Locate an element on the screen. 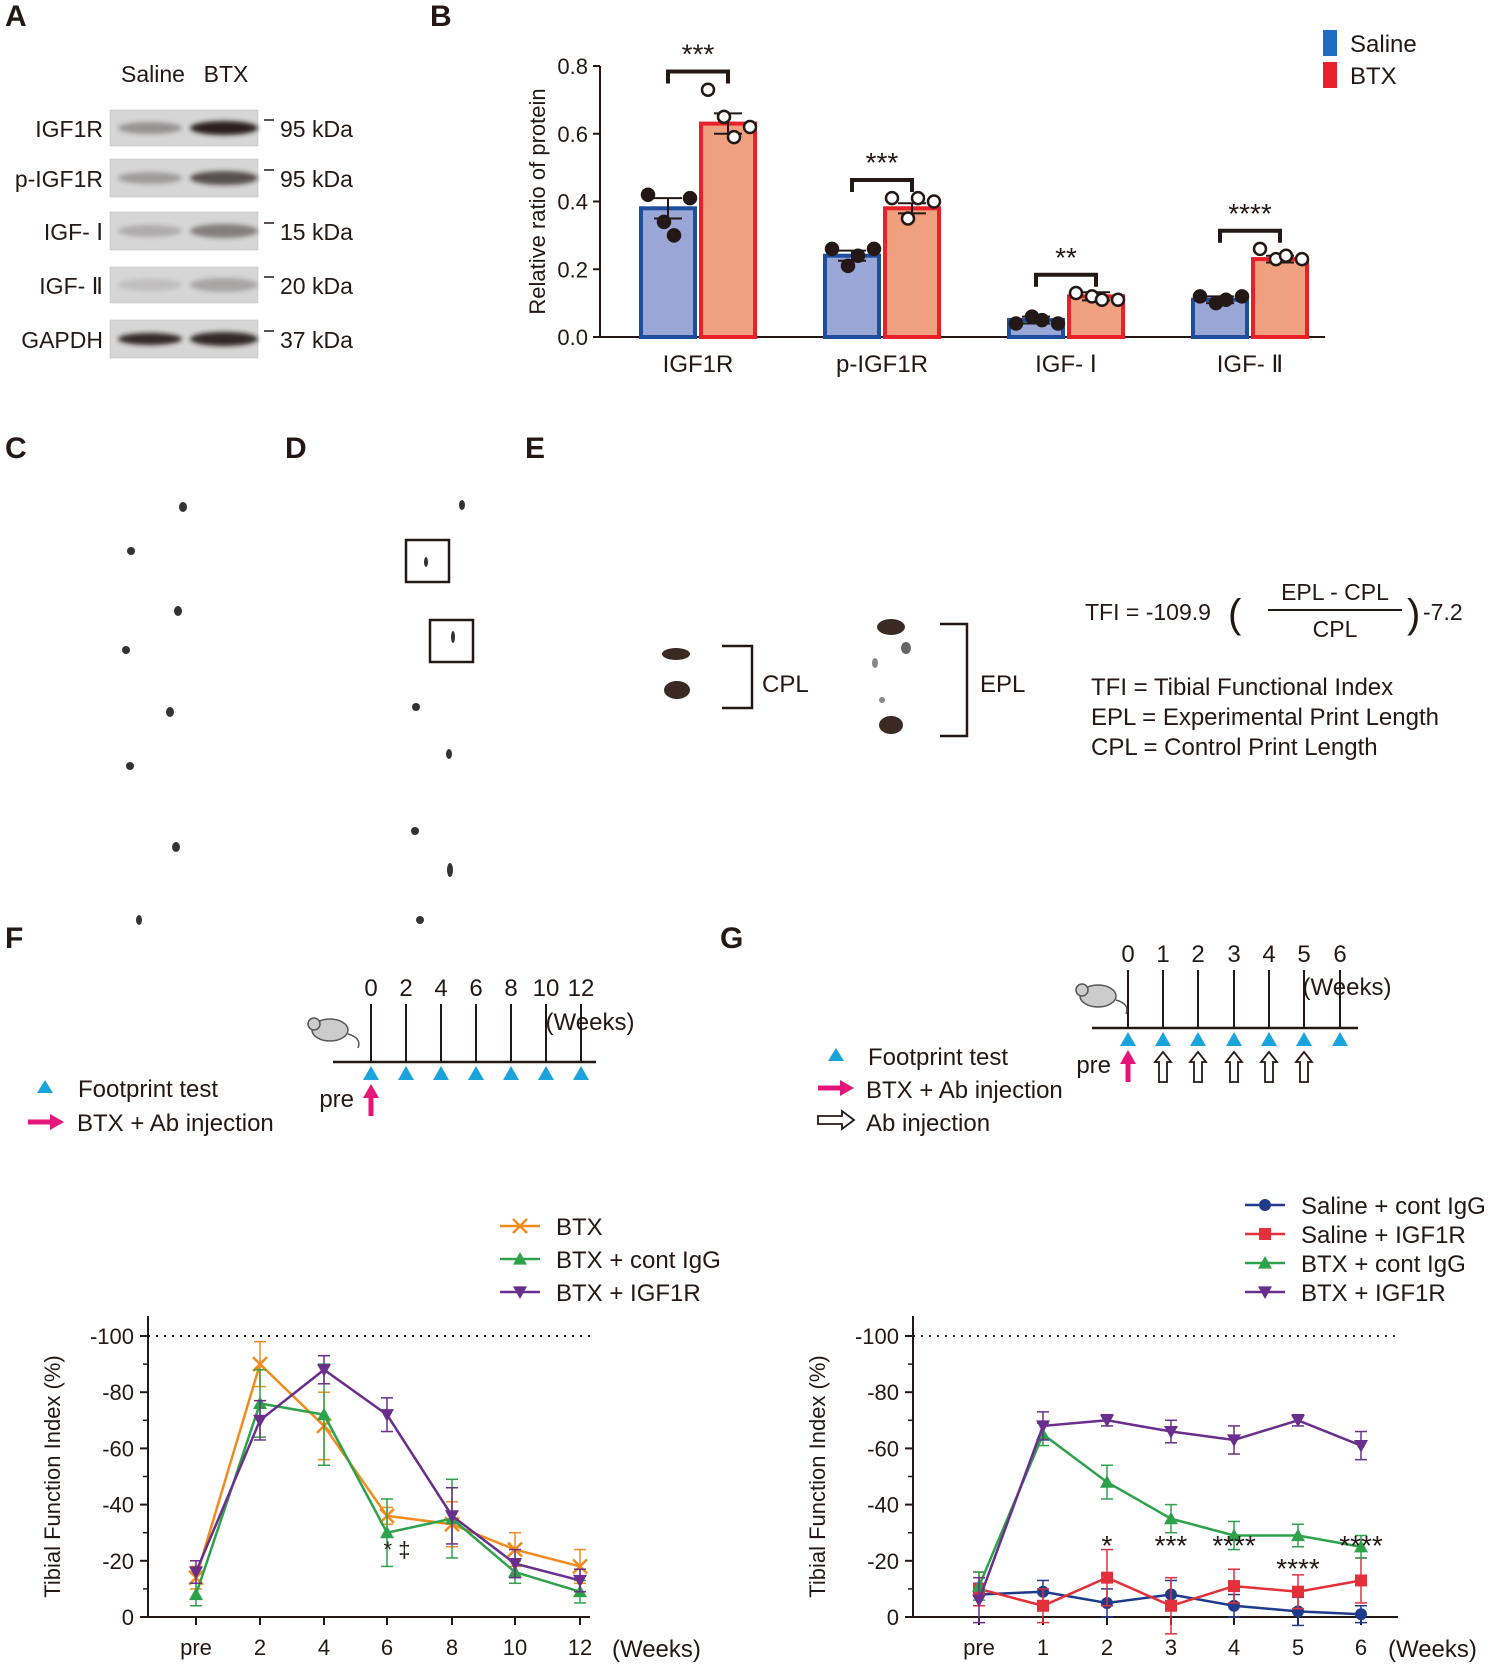  timeline-tick-label: 6 is located at coordinates (475, 988).